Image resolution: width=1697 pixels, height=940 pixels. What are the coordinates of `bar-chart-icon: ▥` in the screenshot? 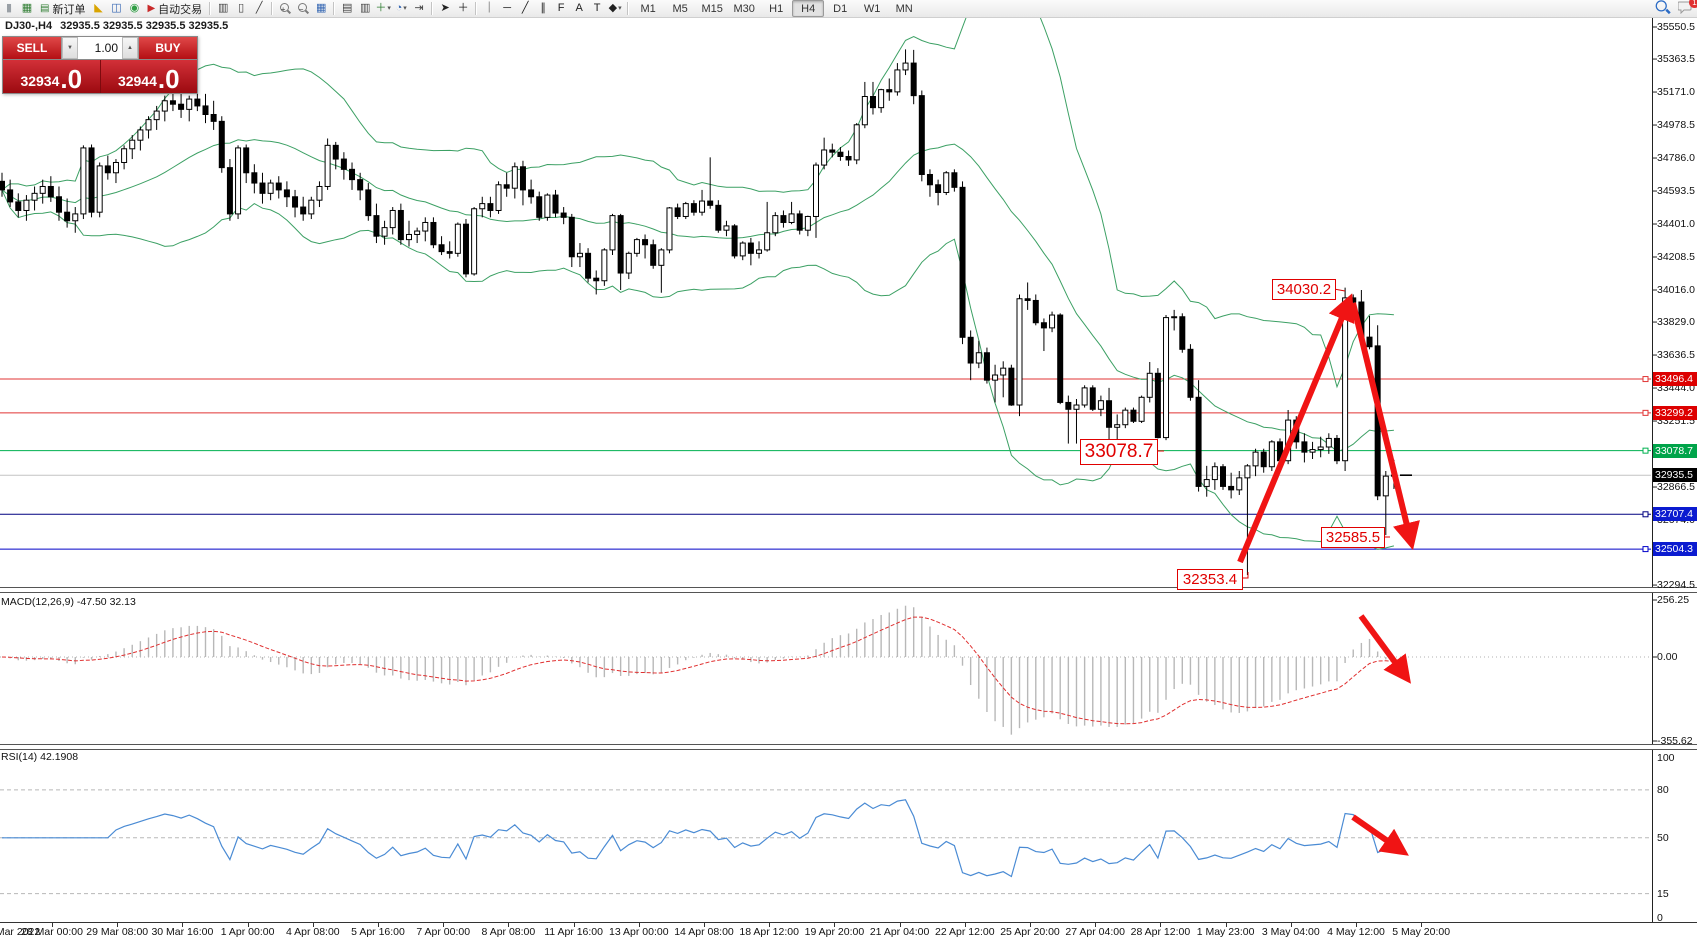 It's located at (223, 8).